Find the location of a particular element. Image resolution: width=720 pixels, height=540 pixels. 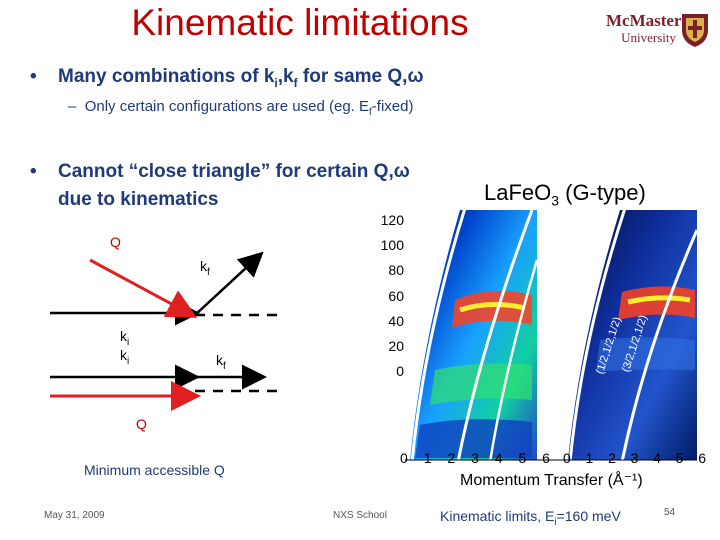

bullet-1: • Many combinations of ki,kf for same Q,ω is located at coordinates (227, 78).